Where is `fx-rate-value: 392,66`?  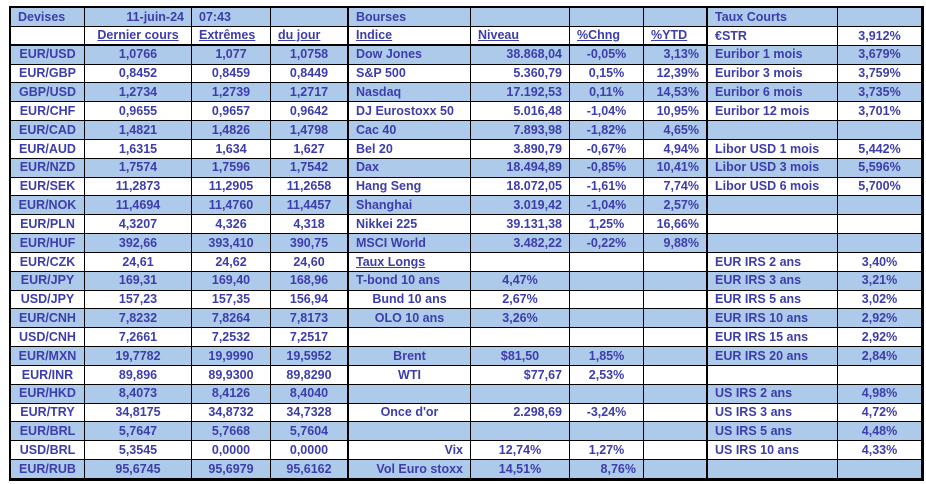
fx-rate-value: 392,66 is located at coordinates (138, 243).